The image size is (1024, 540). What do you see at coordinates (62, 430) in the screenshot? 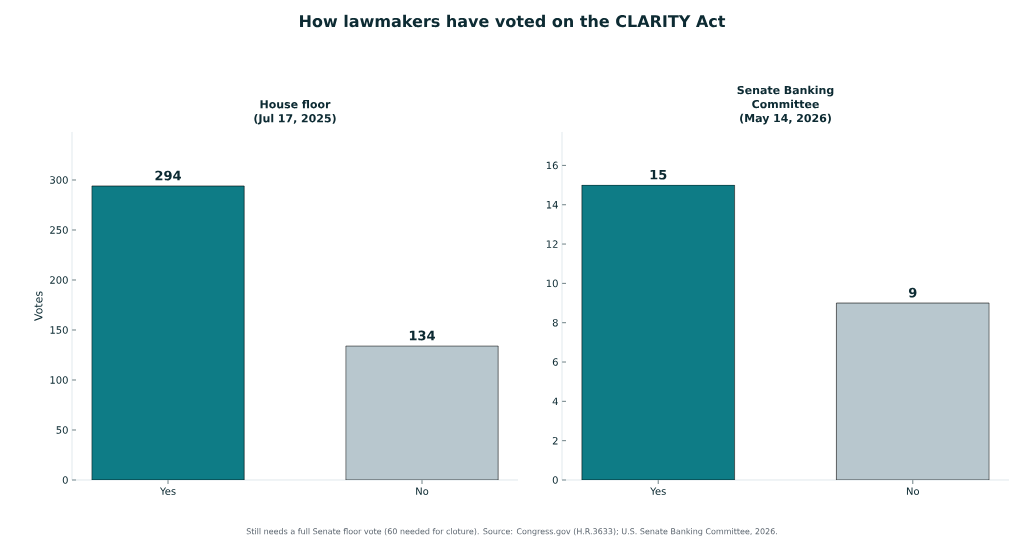
I see `y-tick-label: 50` at bounding box center [62, 430].